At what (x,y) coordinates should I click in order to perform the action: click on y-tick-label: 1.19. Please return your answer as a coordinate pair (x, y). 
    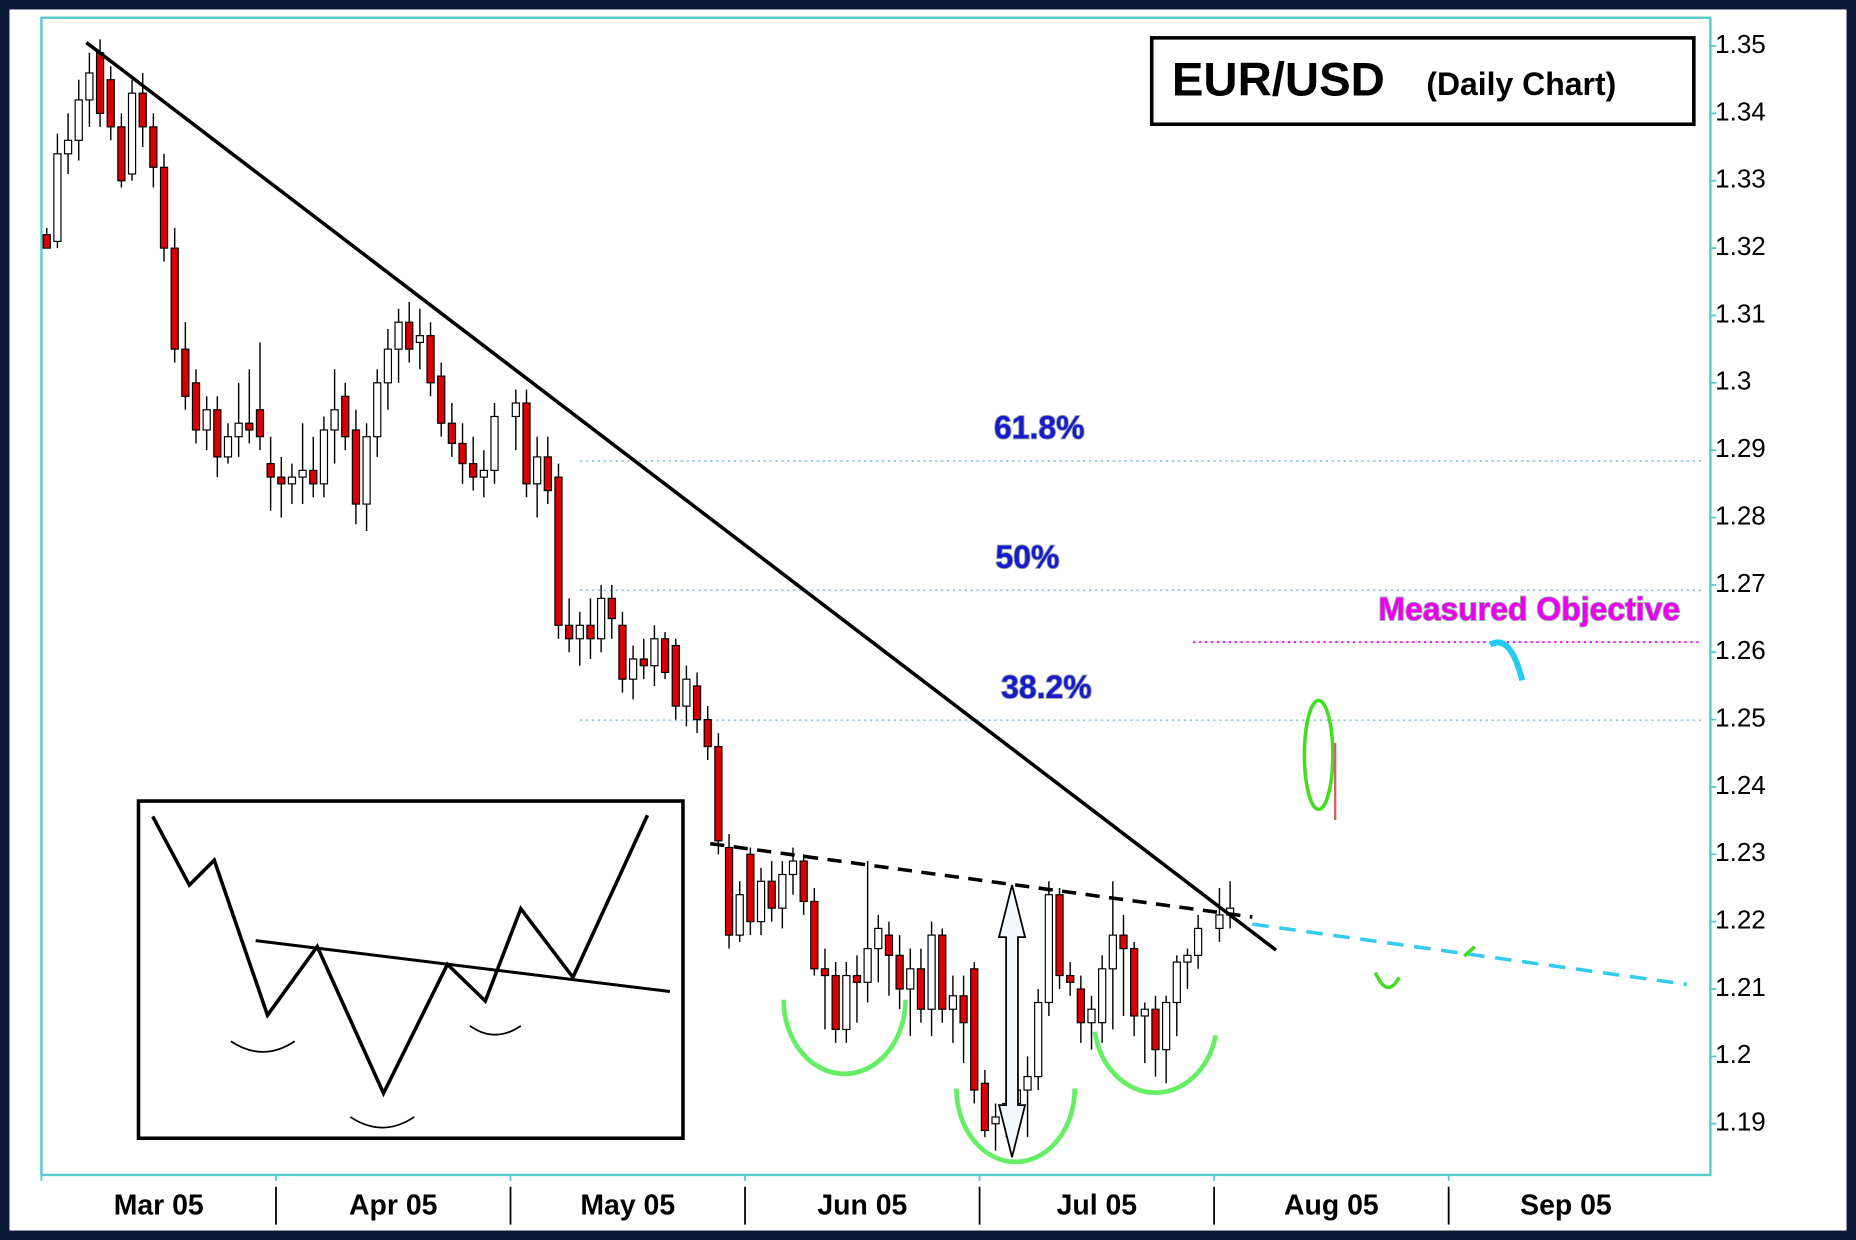
    Looking at the image, I should click on (1740, 1122).